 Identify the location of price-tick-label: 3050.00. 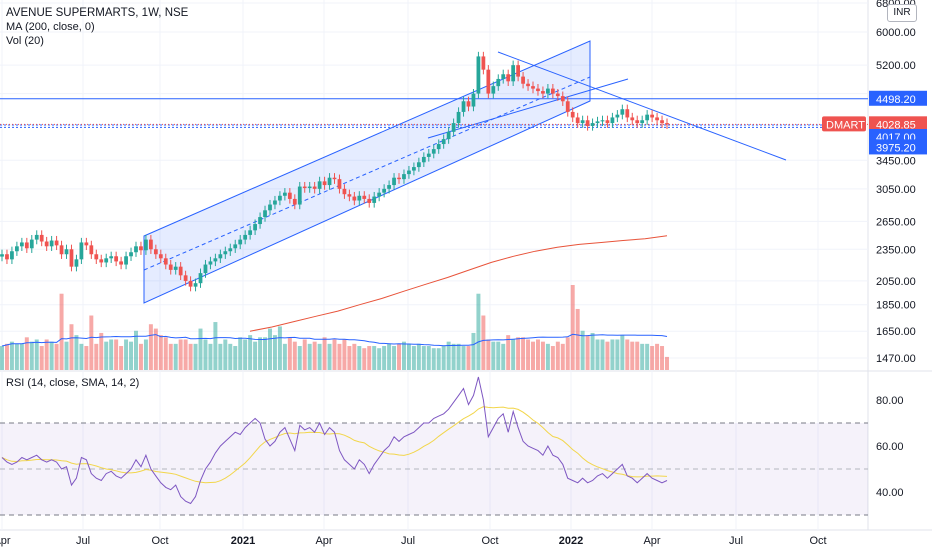
(896, 190).